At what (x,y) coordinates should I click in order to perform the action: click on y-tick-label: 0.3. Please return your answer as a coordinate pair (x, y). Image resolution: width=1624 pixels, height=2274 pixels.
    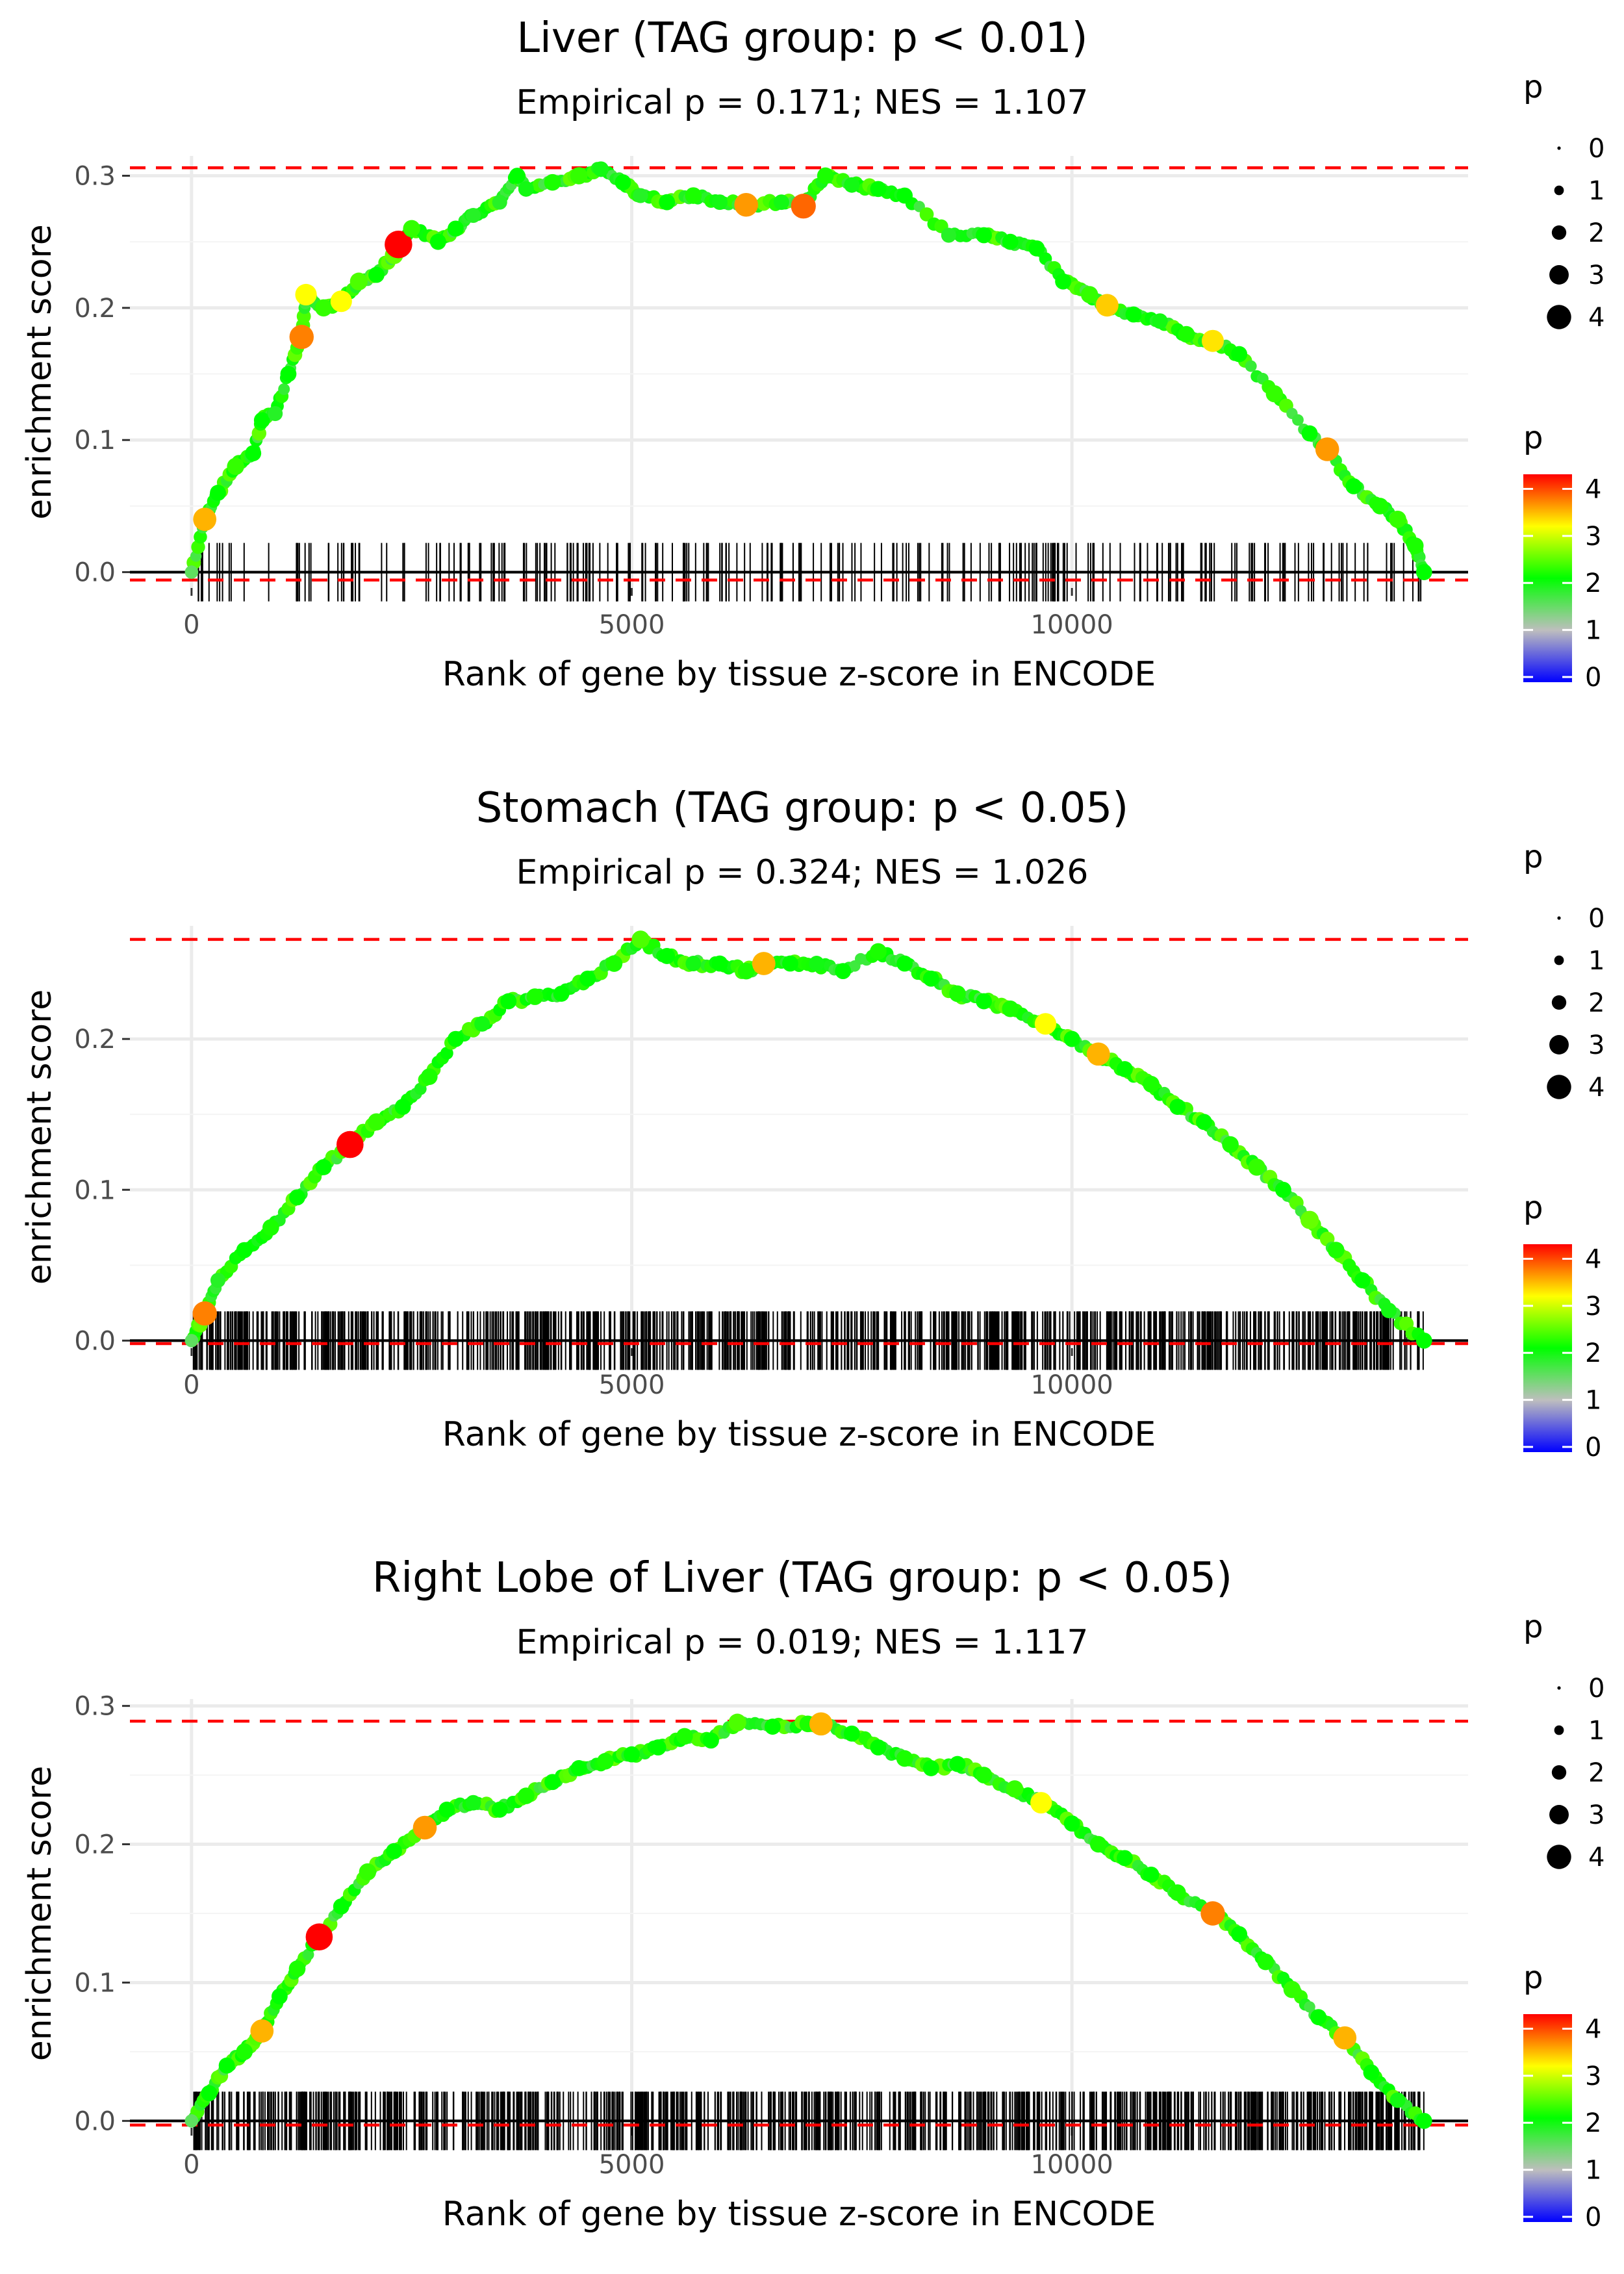
    Looking at the image, I should click on (95, 177).